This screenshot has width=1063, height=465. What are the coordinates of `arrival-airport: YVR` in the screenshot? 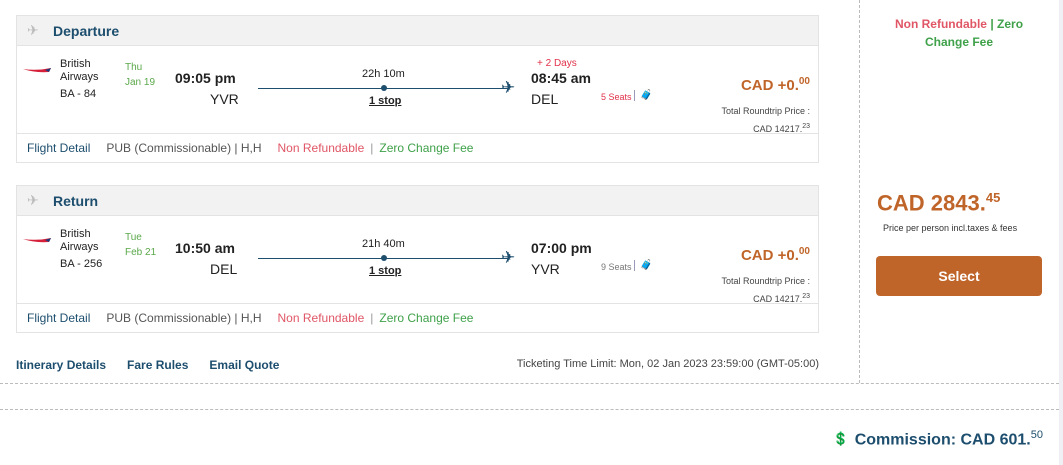 It's located at (545, 269).